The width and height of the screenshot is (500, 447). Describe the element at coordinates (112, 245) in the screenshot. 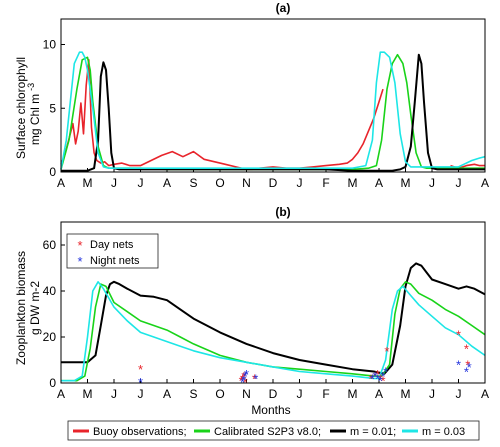

I see `day-nets-label: Day nets` at that location.